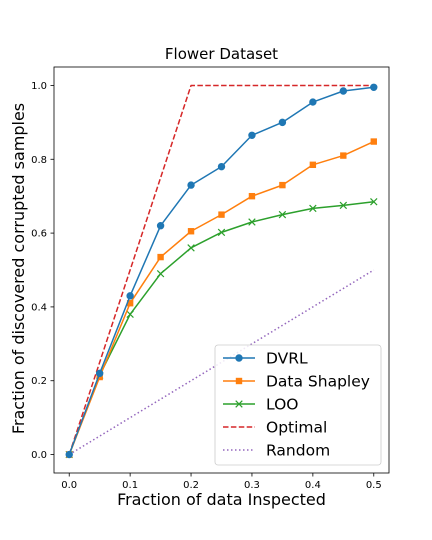 This screenshot has width=432, height=540. Describe the element at coordinates (298, 451) in the screenshot. I see `legend-label-random: Random` at that location.